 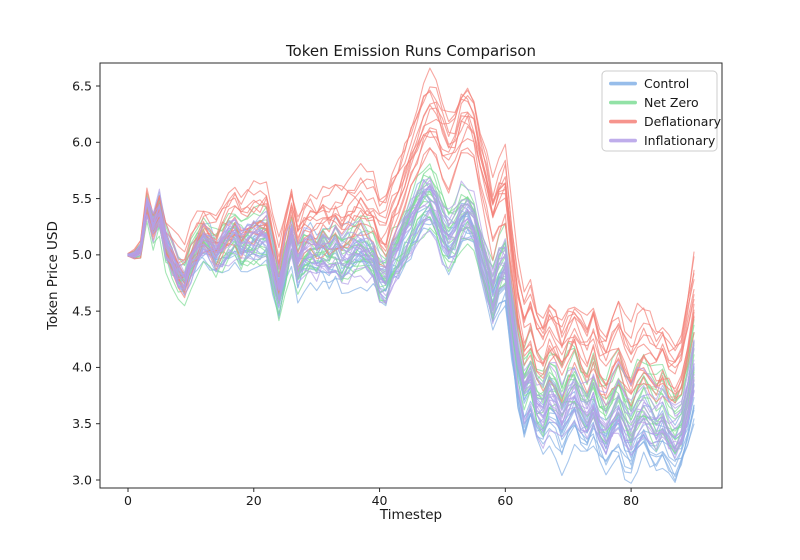 What do you see at coordinates (623, 83) in the screenshot?
I see `legend-swatch-control` at bounding box center [623, 83].